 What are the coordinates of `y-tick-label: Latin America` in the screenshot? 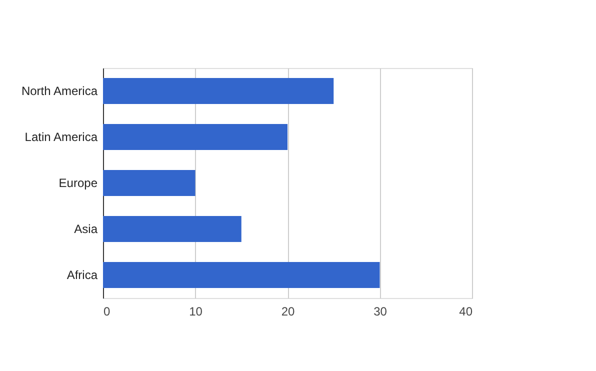 It's located at (61, 137).